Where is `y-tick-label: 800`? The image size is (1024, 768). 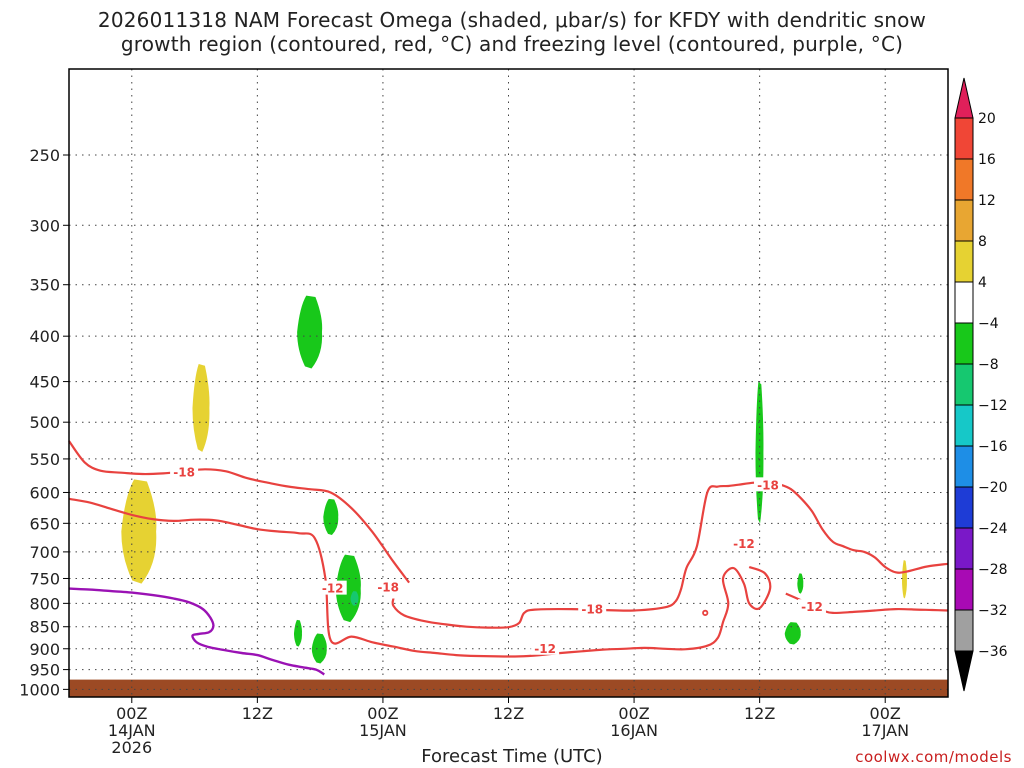 y-tick-label: 800 is located at coordinates (44, 603).